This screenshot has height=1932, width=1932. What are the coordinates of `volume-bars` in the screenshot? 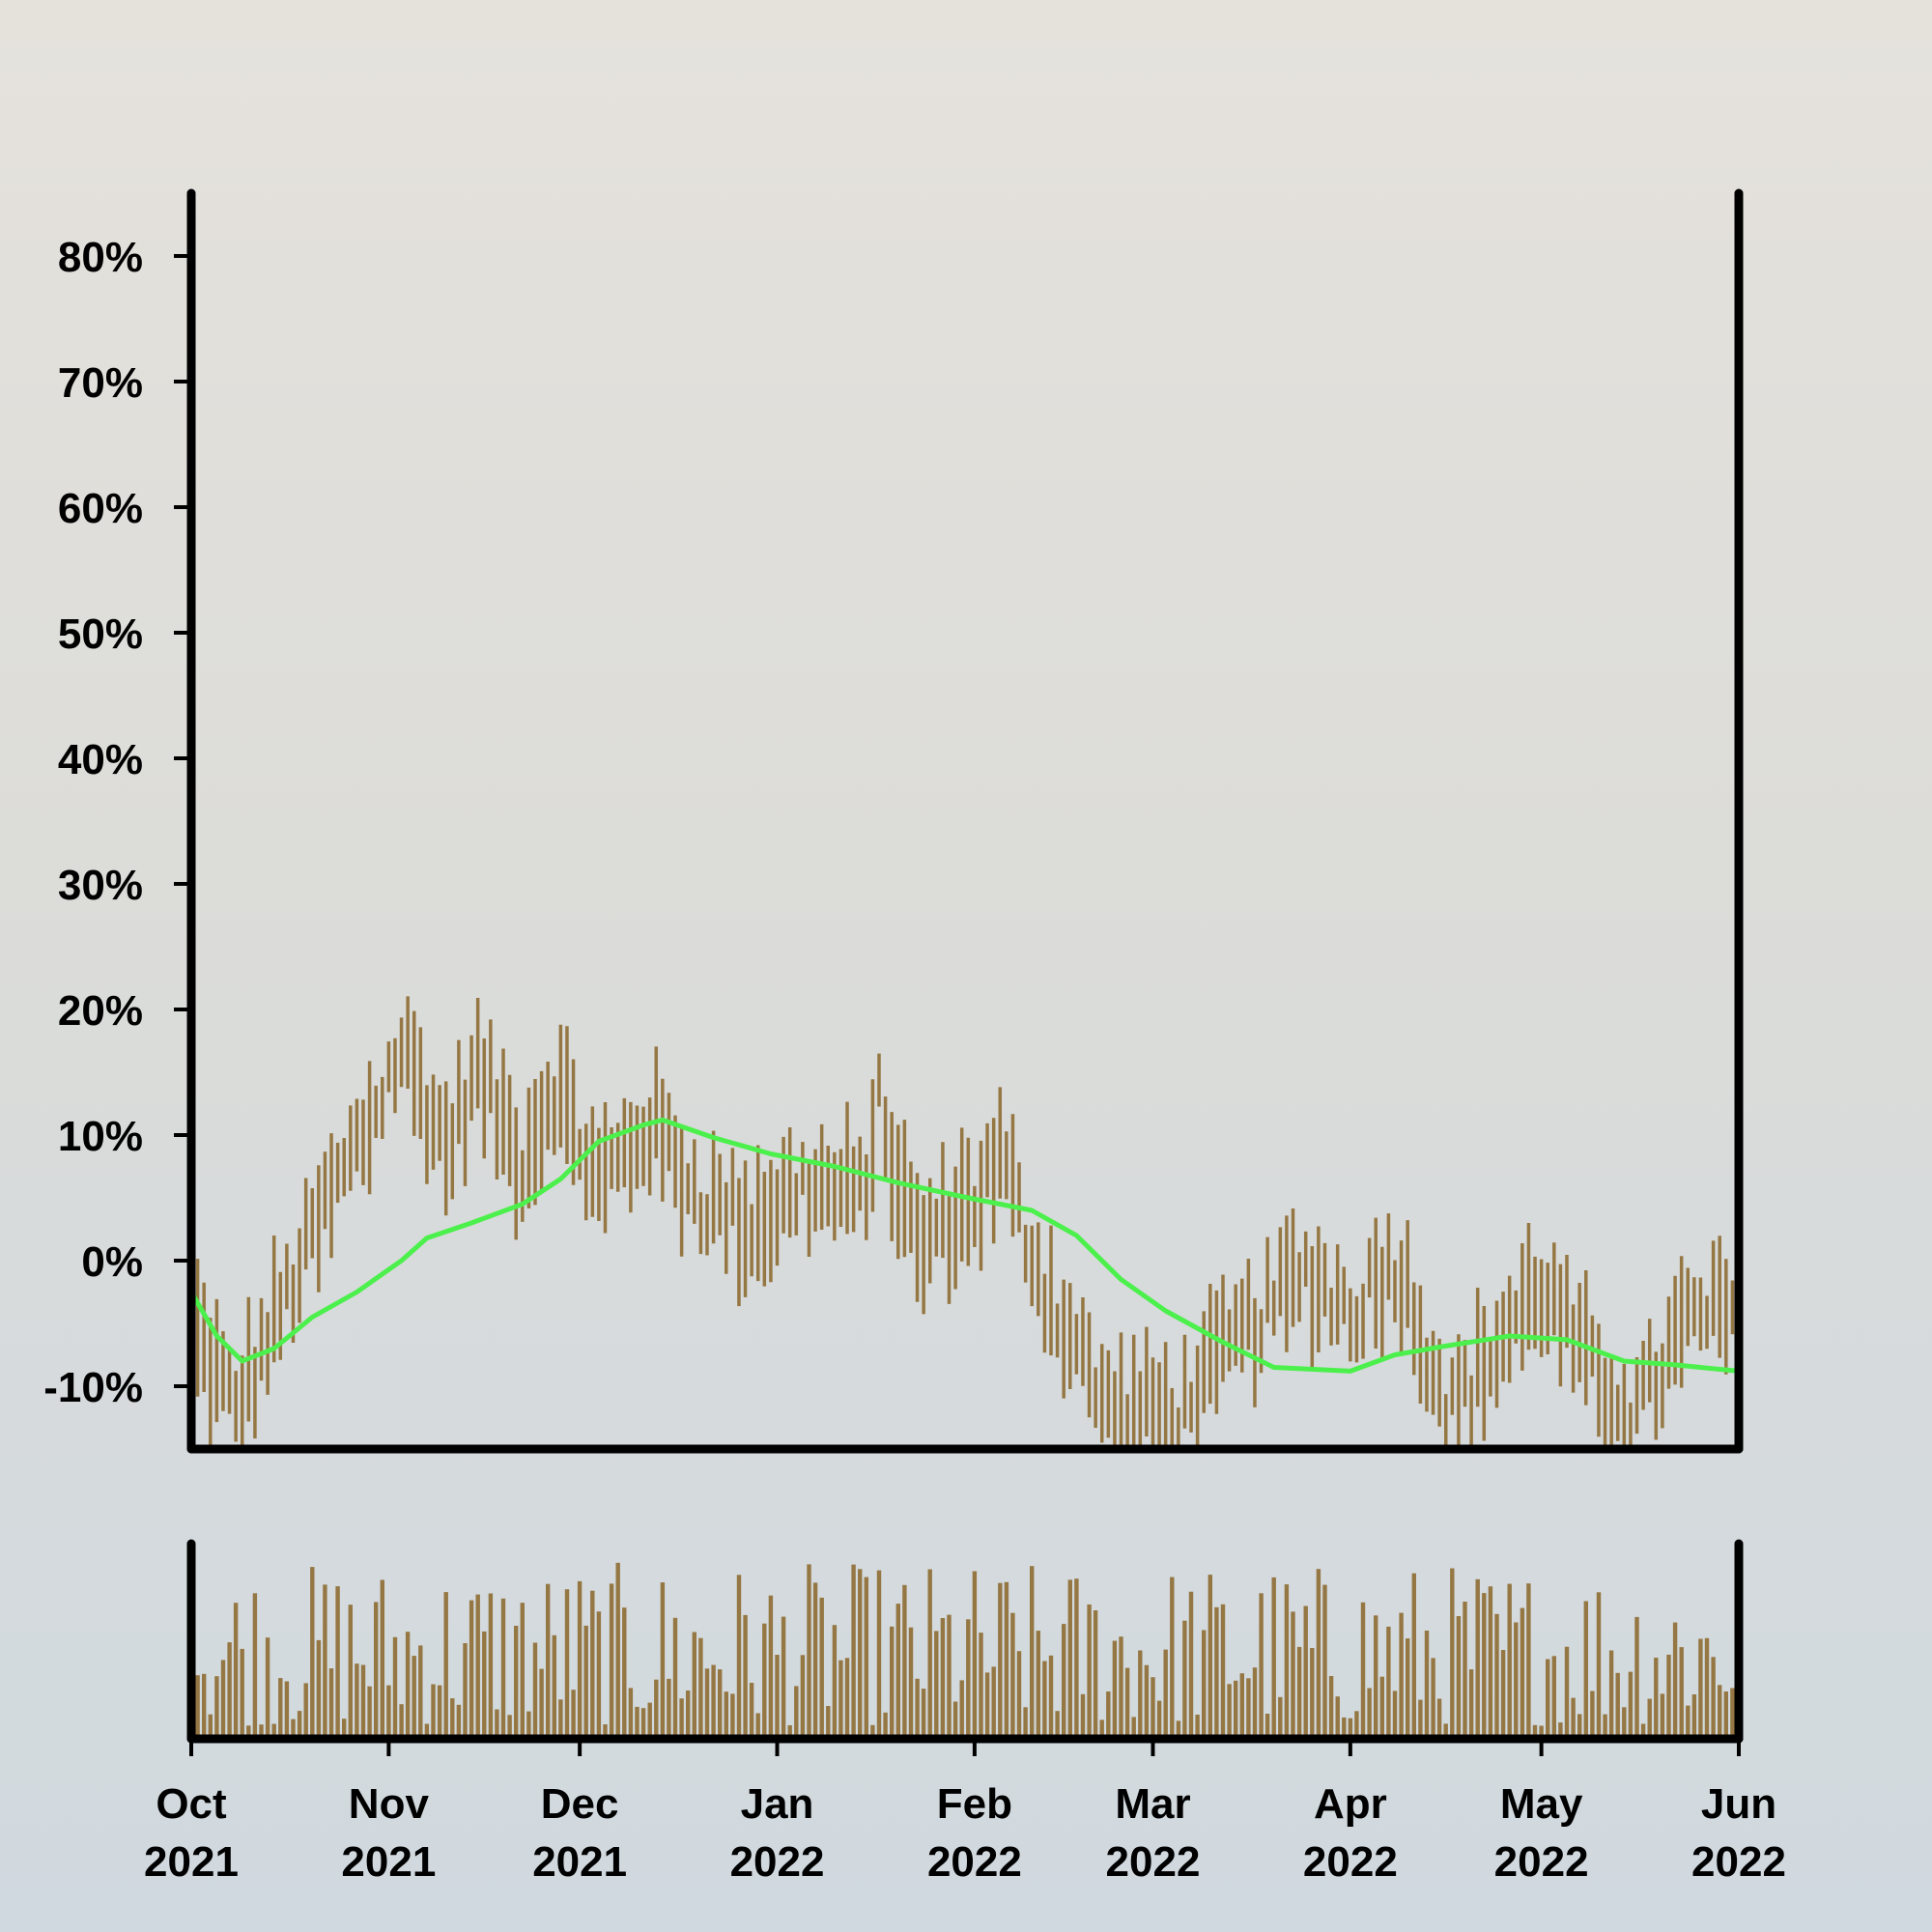 It's located at (965, 1648).